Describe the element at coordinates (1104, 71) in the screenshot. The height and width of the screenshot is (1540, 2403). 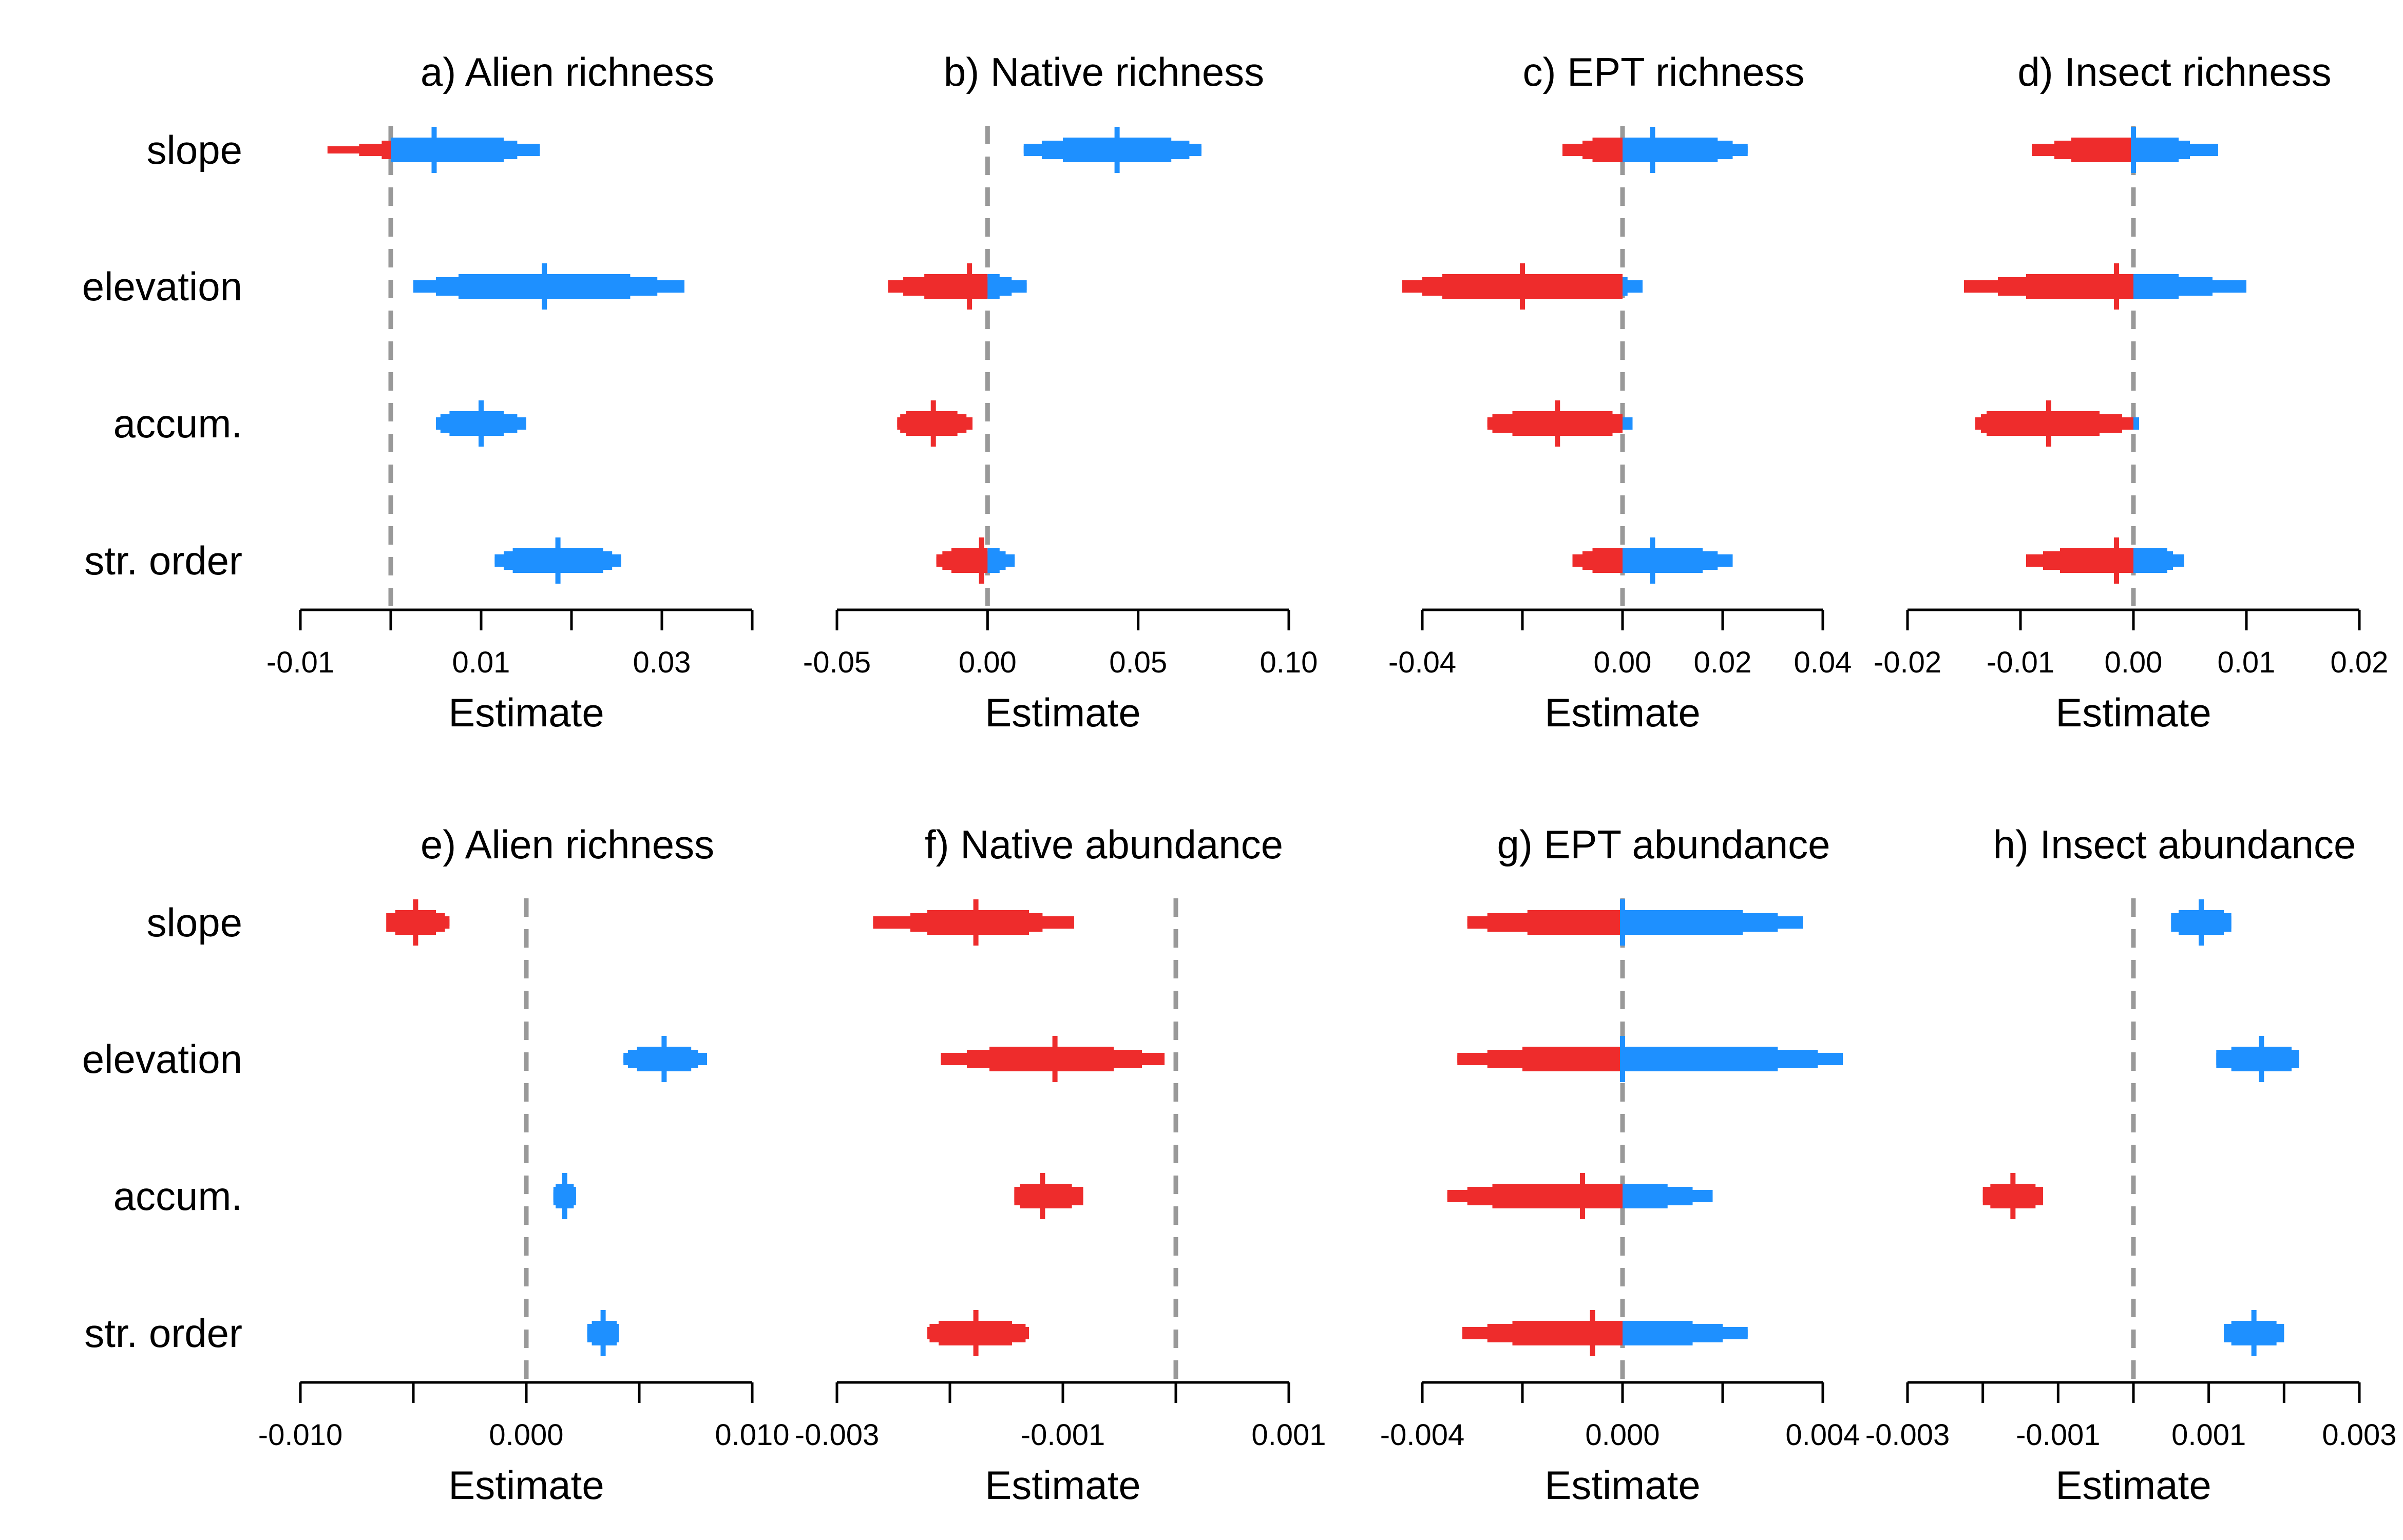
I see `panel-title: b) Native richness` at that location.